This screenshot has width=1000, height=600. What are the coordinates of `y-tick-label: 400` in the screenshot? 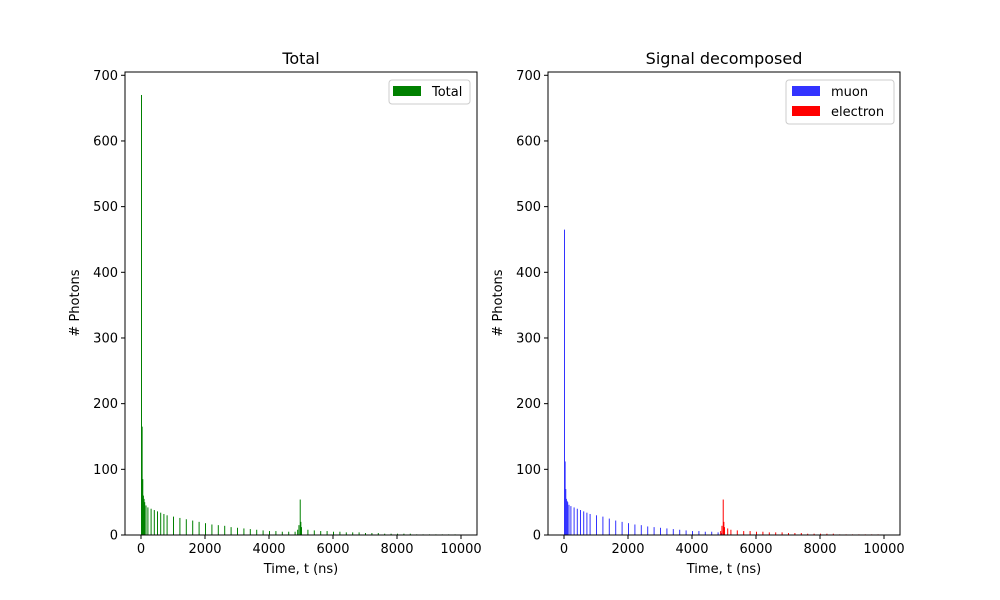 It's located at (105, 273).